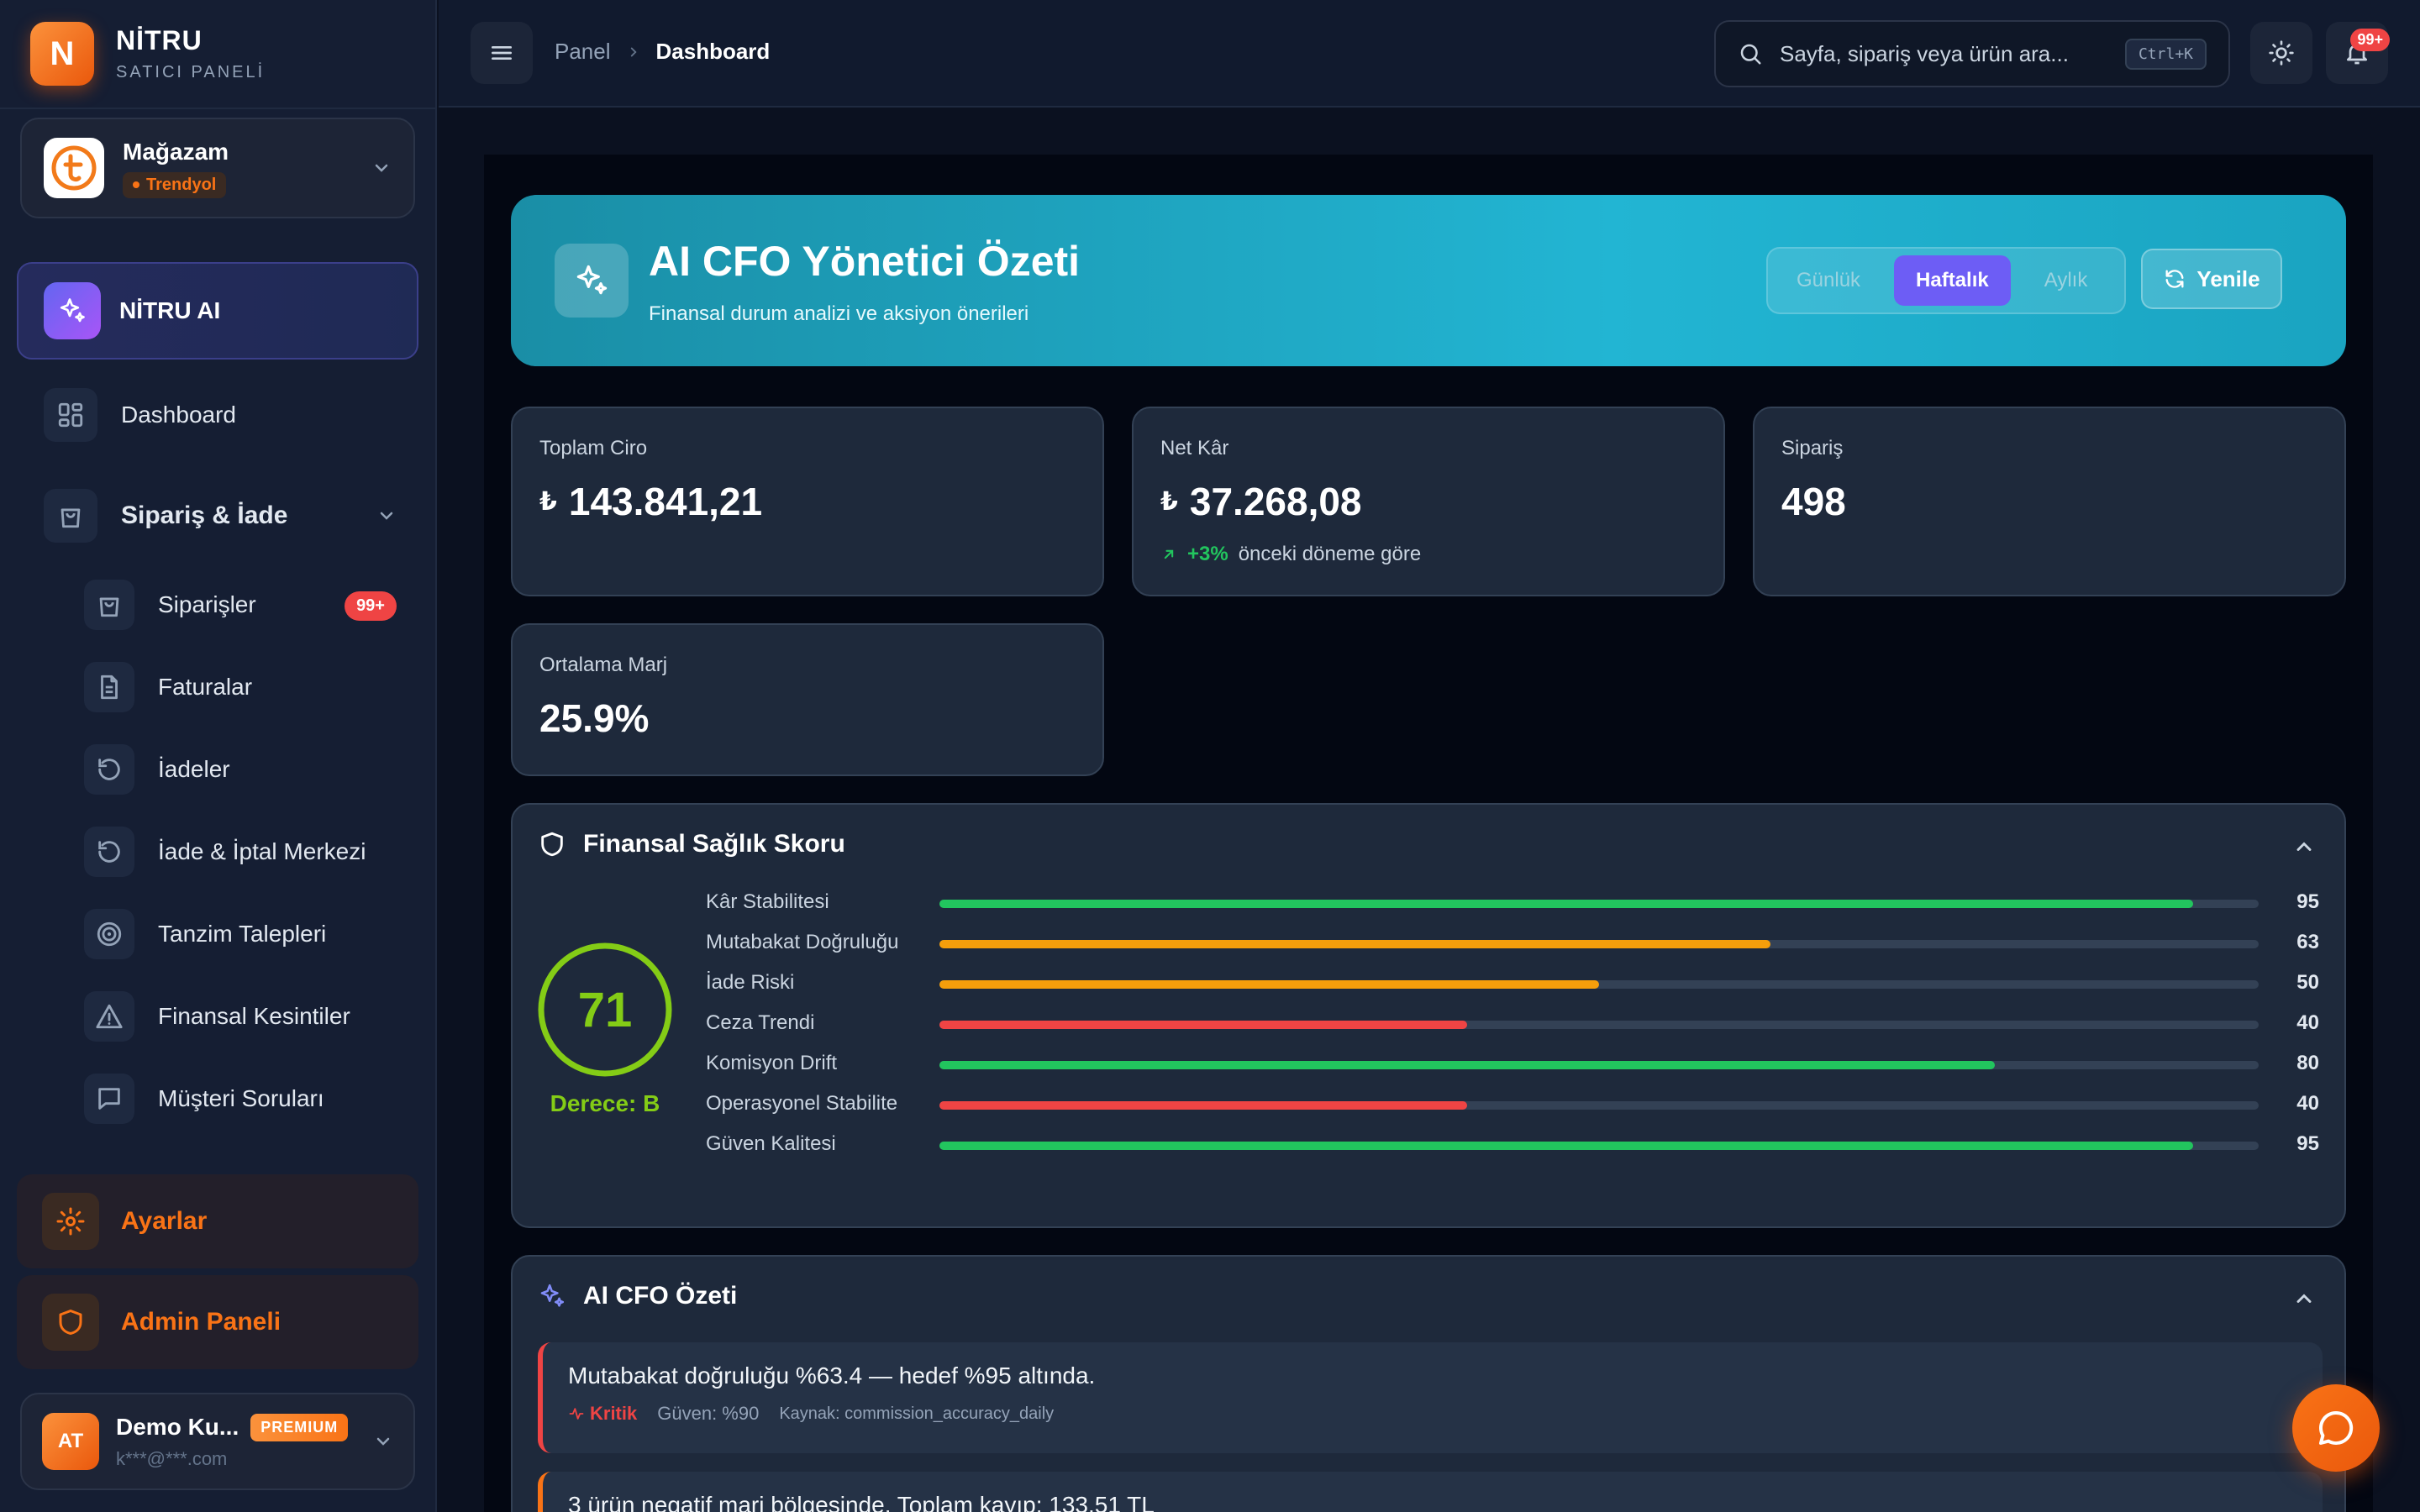  Describe the element at coordinates (660, 1296) in the screenshot. I see `panel-title: AI CFO Özeti` at that location.